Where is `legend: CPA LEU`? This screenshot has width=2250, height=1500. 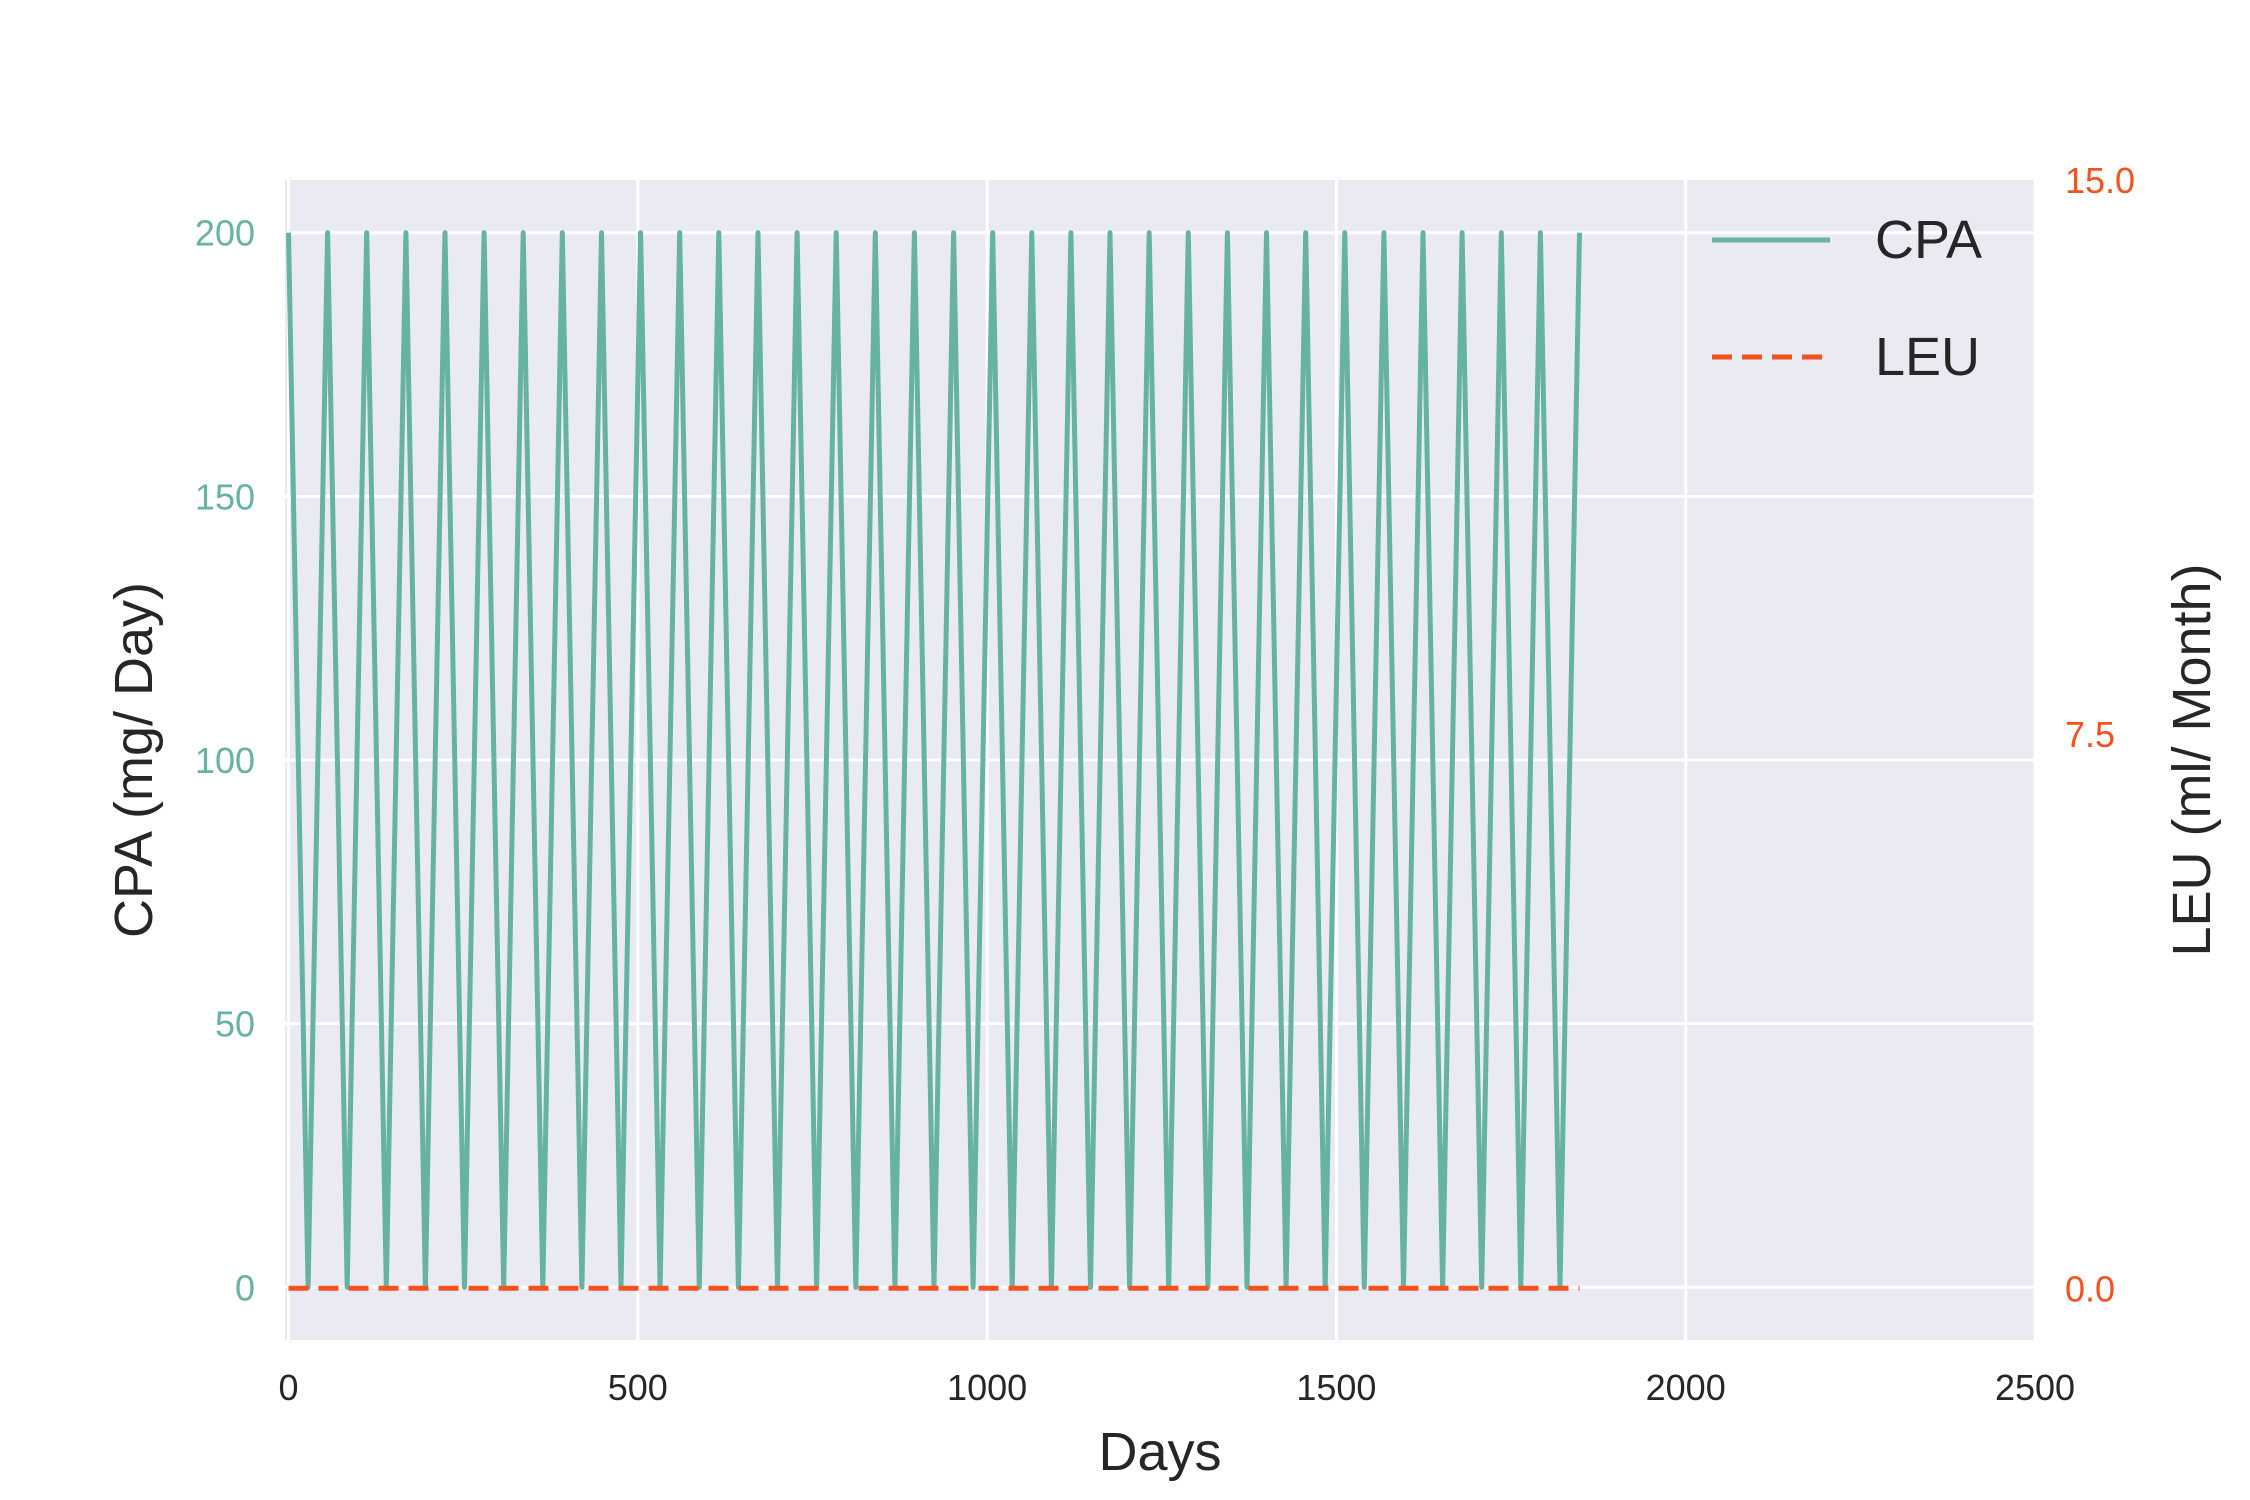 legend: CPA LEU is located at coordinates (1847, 298).